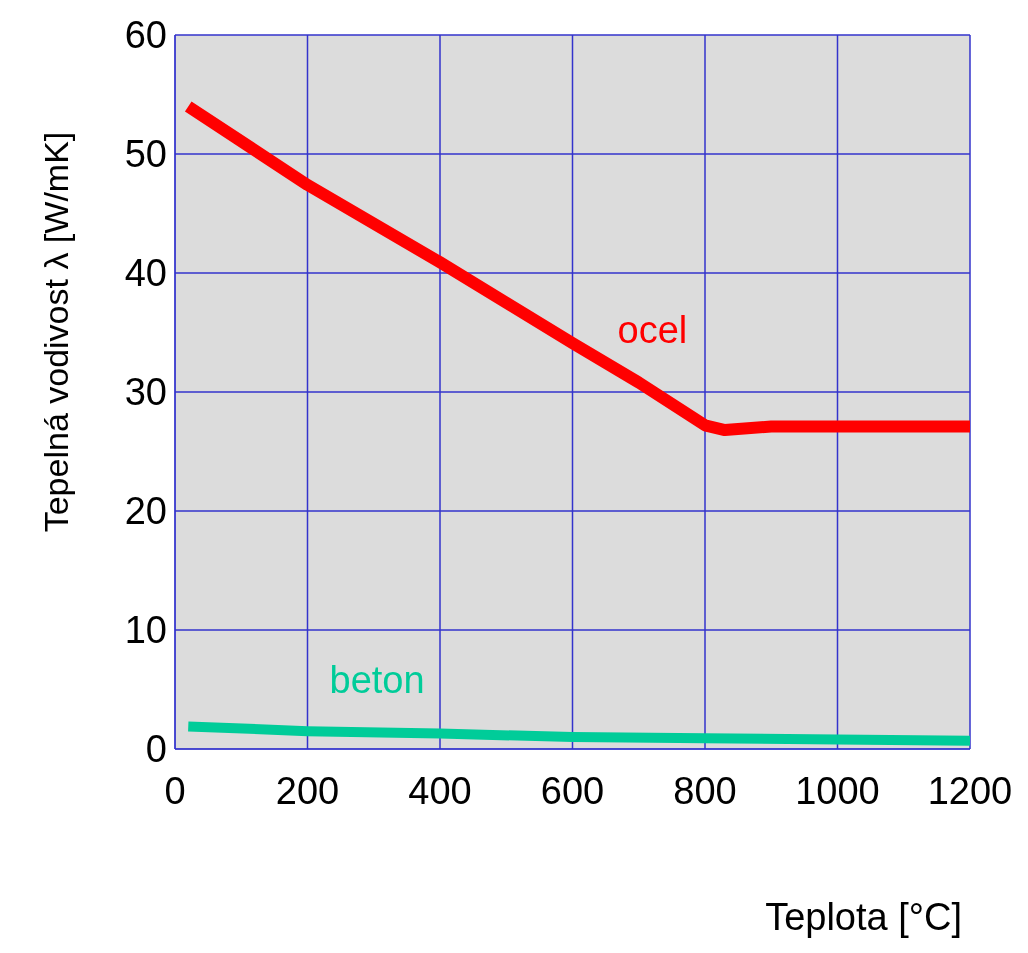 This screenshot has width=1028, height=953. I want to click on y-tick-label: 60, so click(145, 35).